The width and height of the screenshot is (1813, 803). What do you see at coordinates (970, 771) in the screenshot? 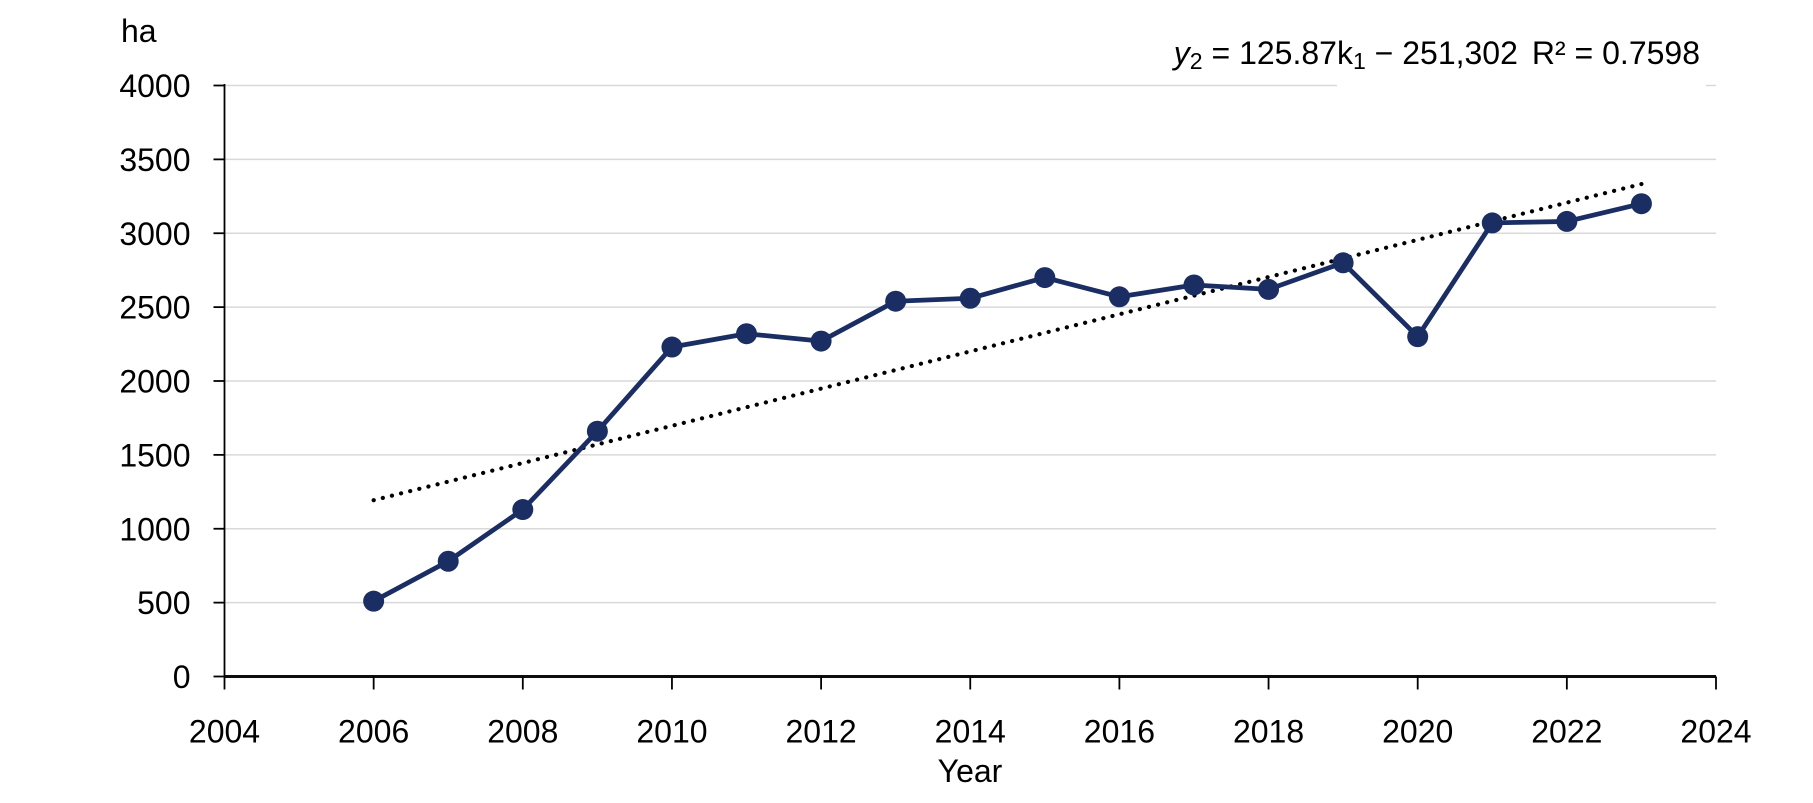
I see `x-axis-title: Year` at bounding box center [970, 771].